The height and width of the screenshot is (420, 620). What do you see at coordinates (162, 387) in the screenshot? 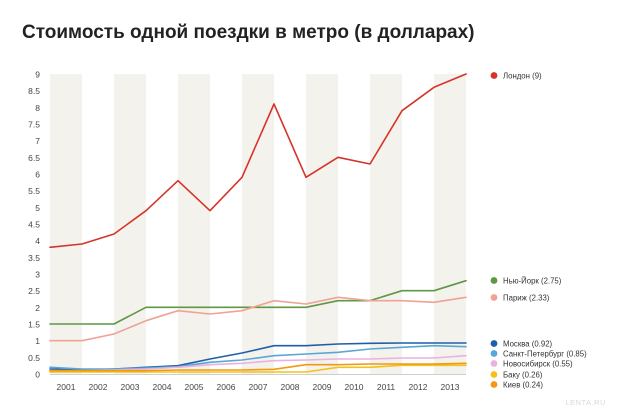
I see `x-tick-label: 2004` at bounding box center [162, 387].